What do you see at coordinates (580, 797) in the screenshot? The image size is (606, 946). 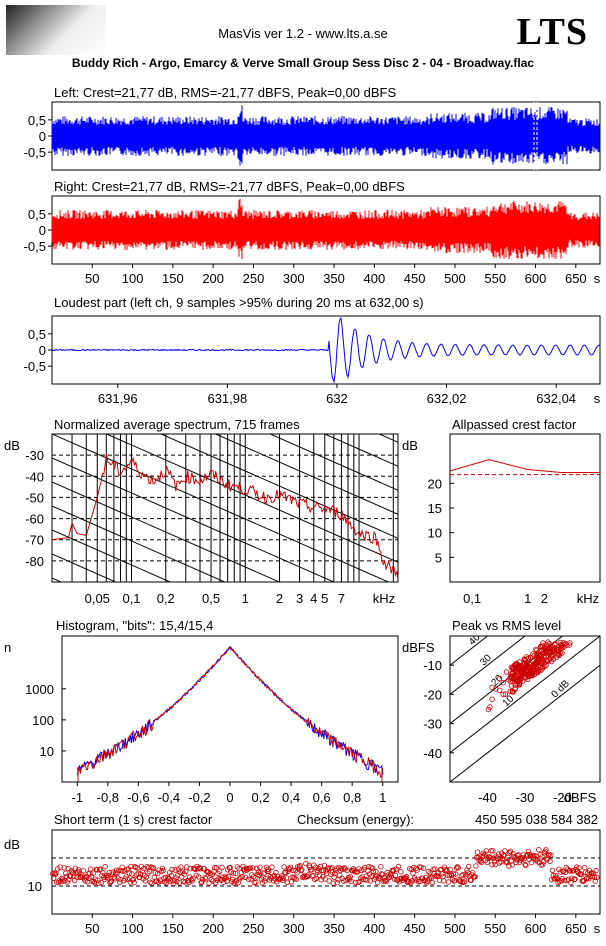 I see `x-unit-label: dBFS` at bounding box center [580, 797].